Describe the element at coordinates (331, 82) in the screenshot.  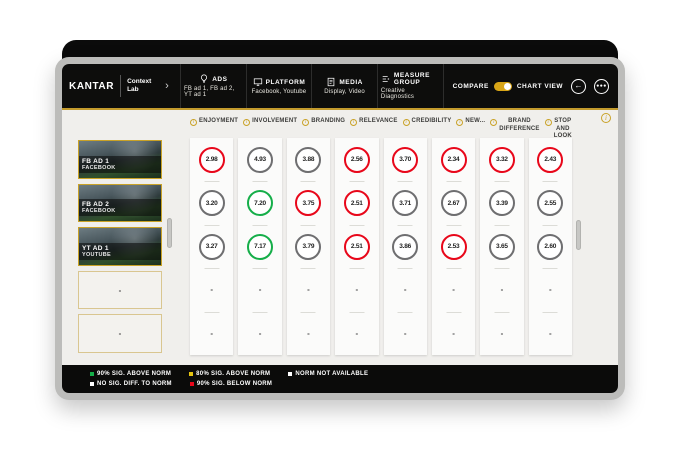
I see `media-icon` at that location.